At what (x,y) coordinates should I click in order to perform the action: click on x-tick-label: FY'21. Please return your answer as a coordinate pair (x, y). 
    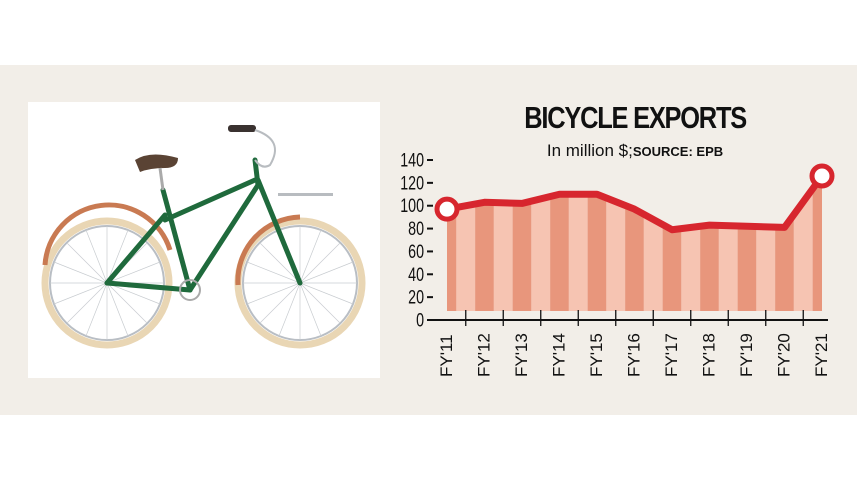
    Looking at the image, I should click on (821, 355).